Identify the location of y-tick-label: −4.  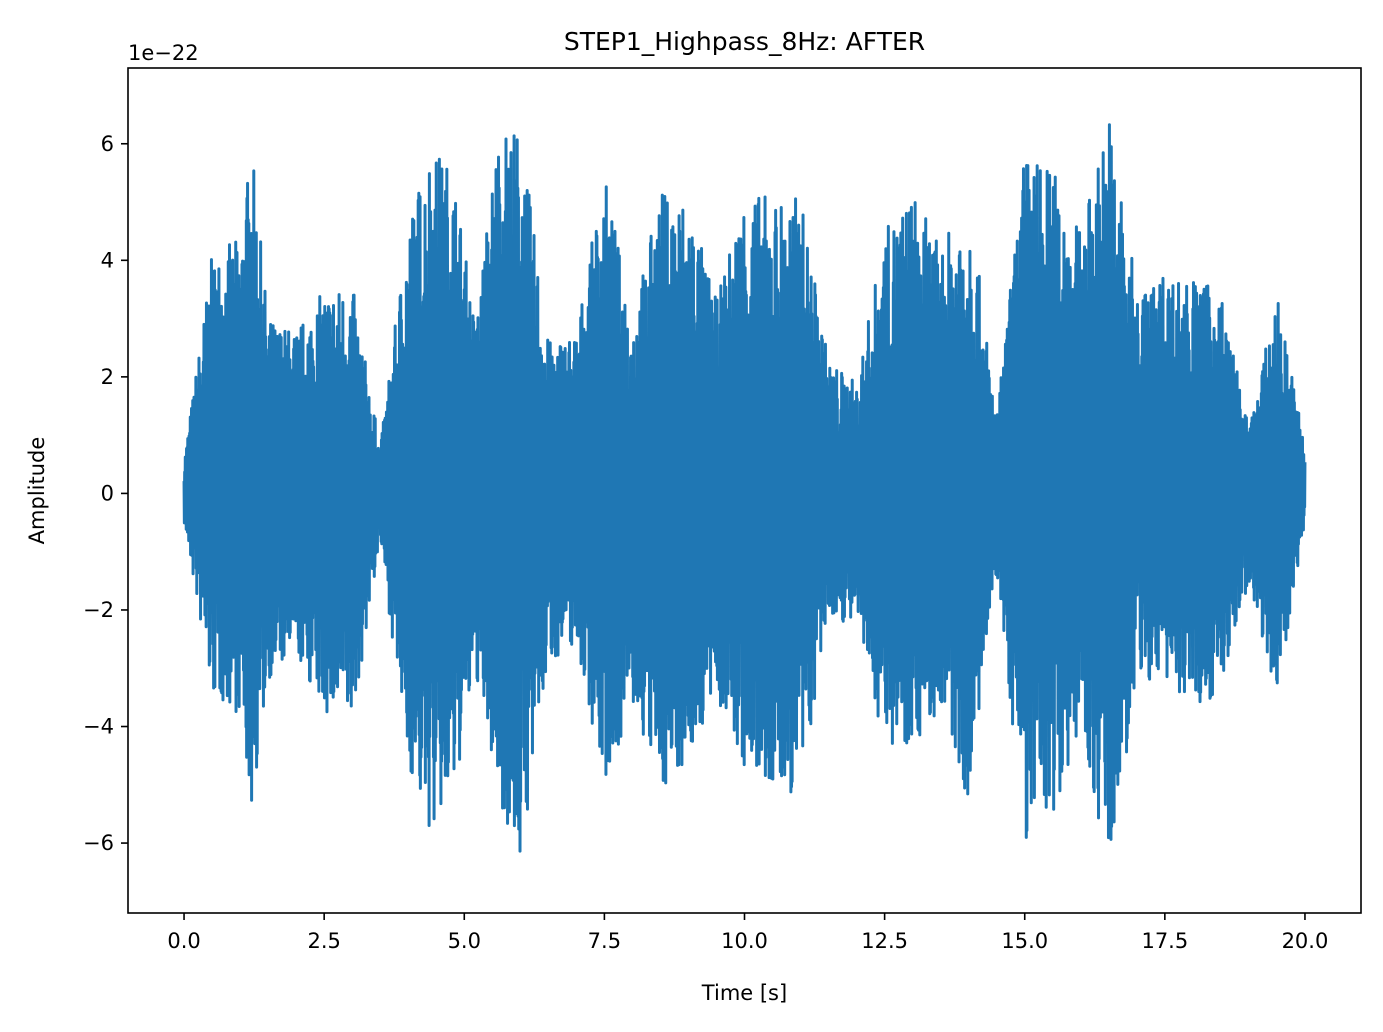
(98, 727).